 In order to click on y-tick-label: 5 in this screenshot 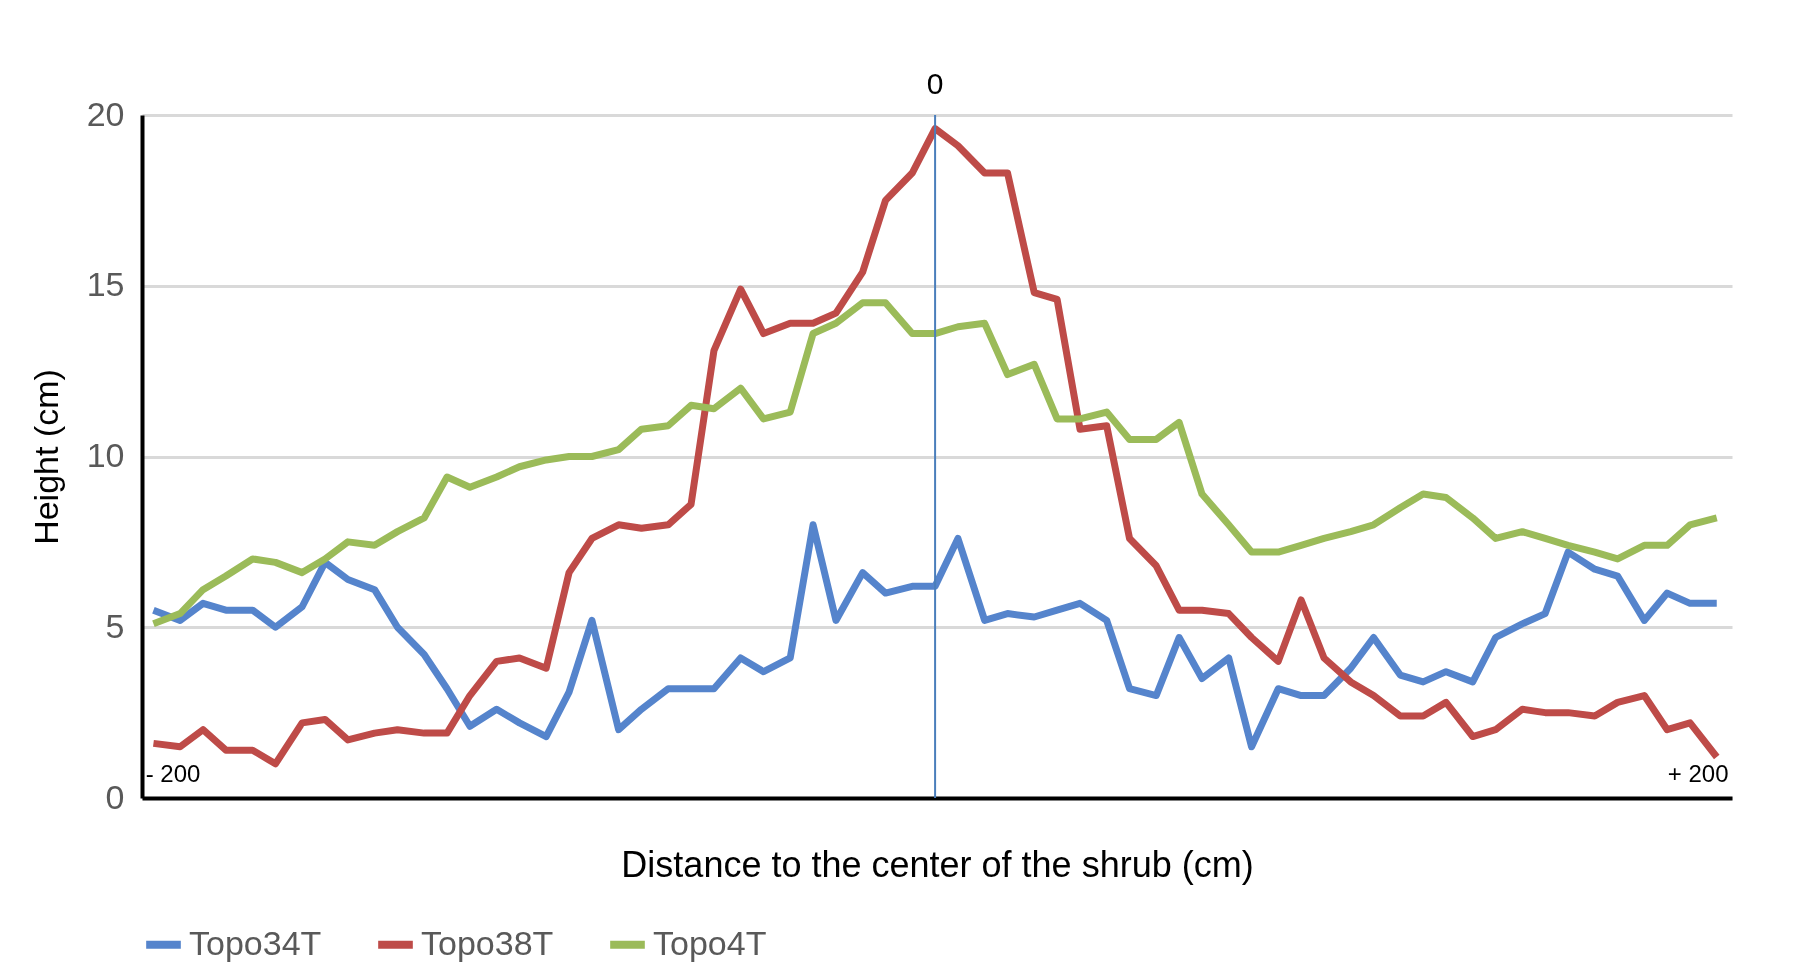, I will do `click(115, 625)`.